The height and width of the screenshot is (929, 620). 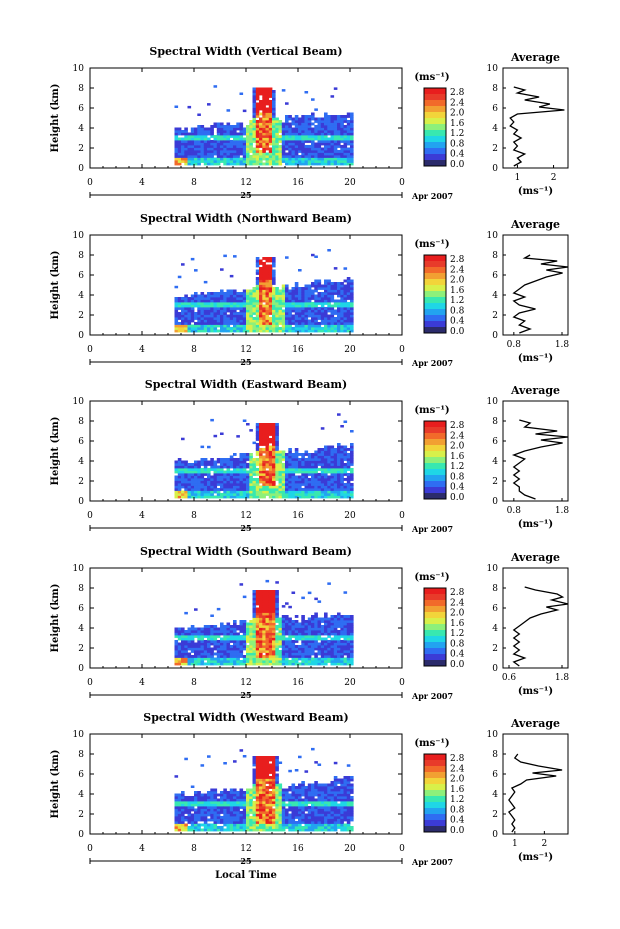 What do you see at coordinates (457, 436) in the screenshot?
I see `colorbar-tick-label: 2.4` at bounding box center [457, 436].